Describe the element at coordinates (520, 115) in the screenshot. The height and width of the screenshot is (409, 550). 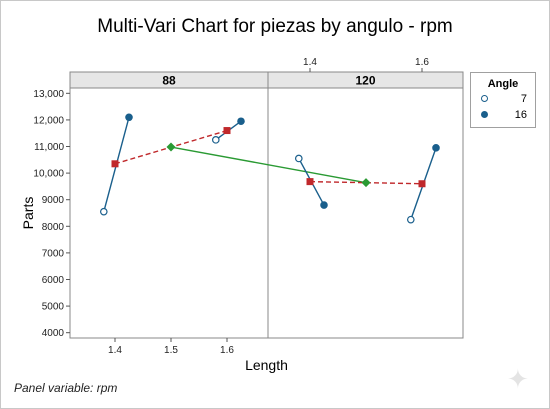
I see `legend-label: 16` at that location.